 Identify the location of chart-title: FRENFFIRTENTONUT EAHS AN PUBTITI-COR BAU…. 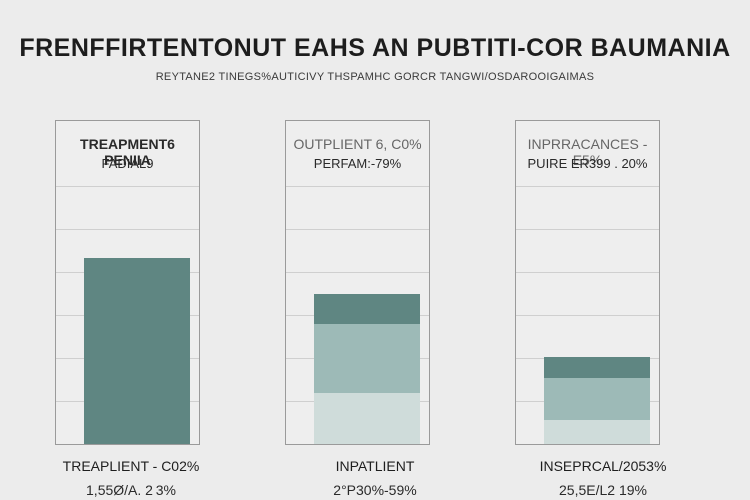
(375, 48).